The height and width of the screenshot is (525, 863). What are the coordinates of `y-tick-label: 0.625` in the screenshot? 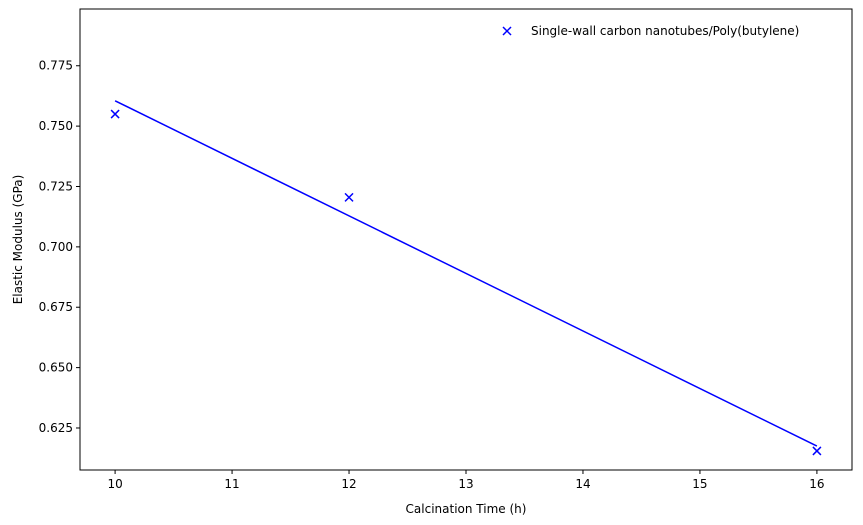 It's located at (56, 428).